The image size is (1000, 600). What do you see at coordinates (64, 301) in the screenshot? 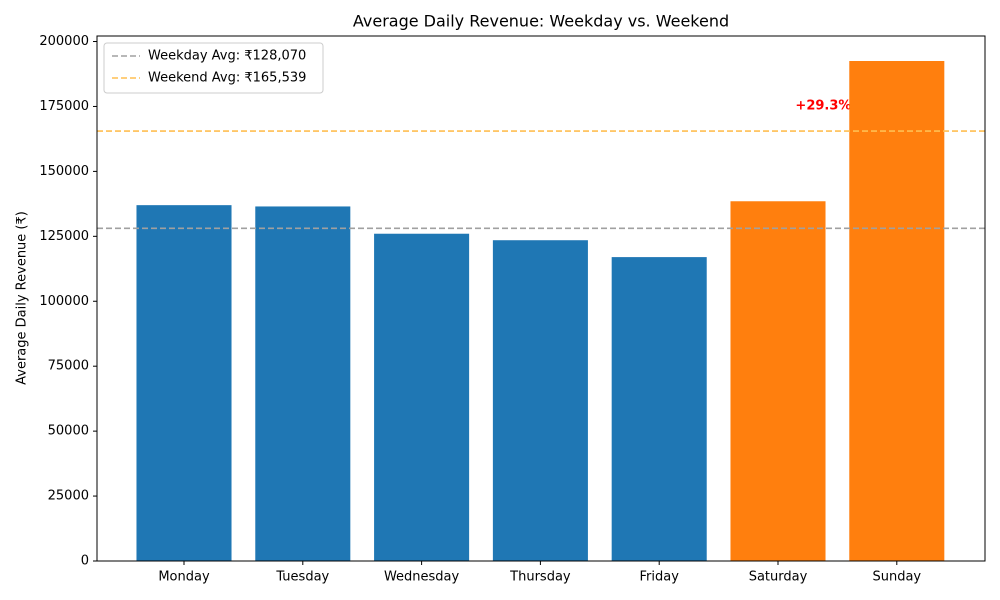
I see `y-tick-label: 100000` at bounding box center [64, 301].